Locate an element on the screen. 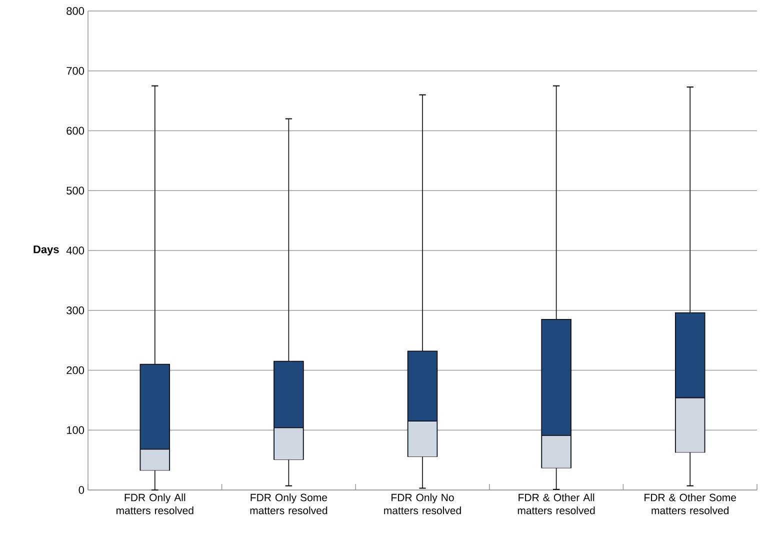  y-tick-label: 500 is located at coordinates (75, 190).